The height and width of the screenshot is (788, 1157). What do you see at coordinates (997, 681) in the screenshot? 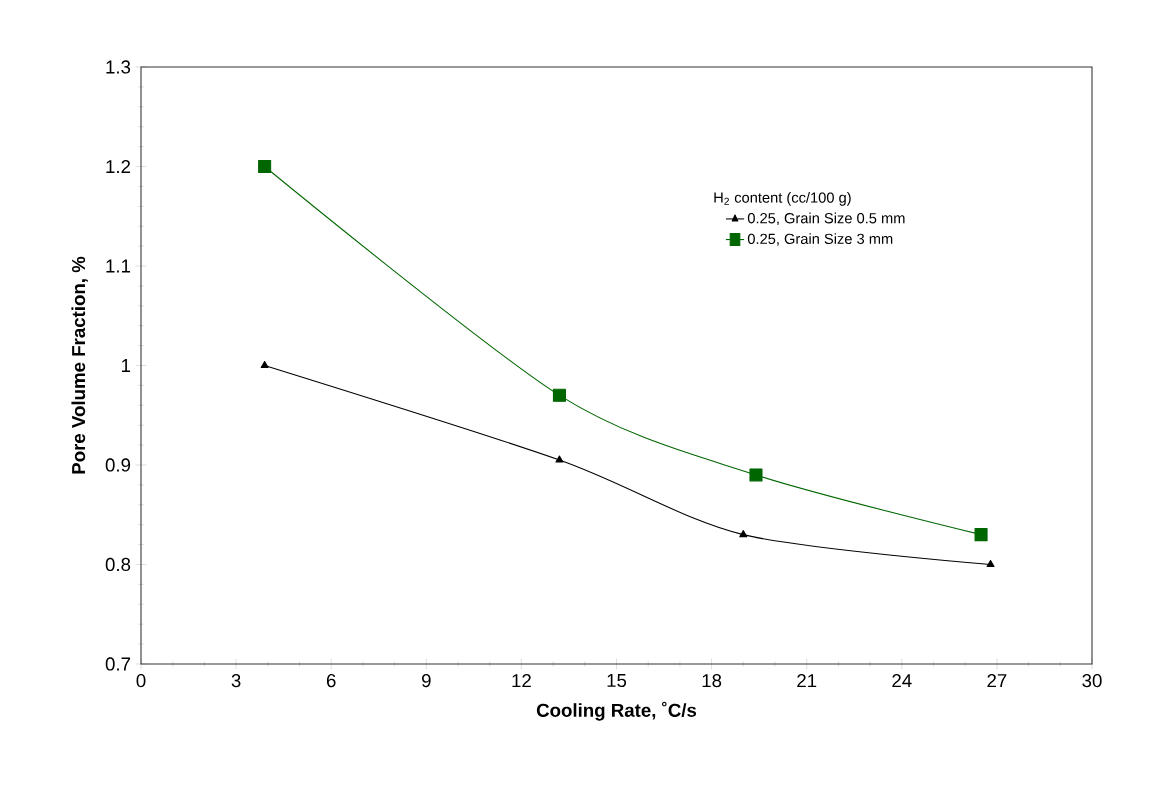
I see `x-tick-label: 27` at bounding box center [997, 681].